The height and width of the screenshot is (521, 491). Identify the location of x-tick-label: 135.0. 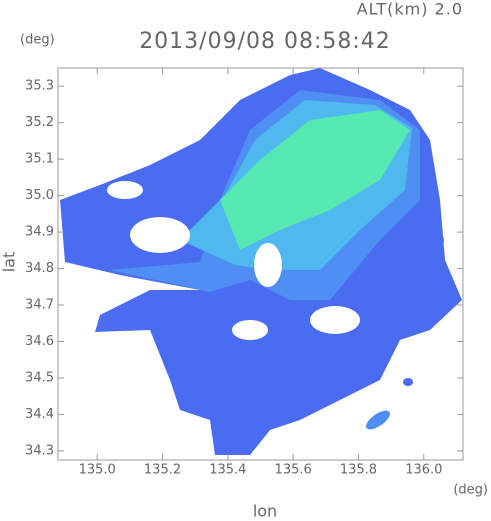
(97, 470).